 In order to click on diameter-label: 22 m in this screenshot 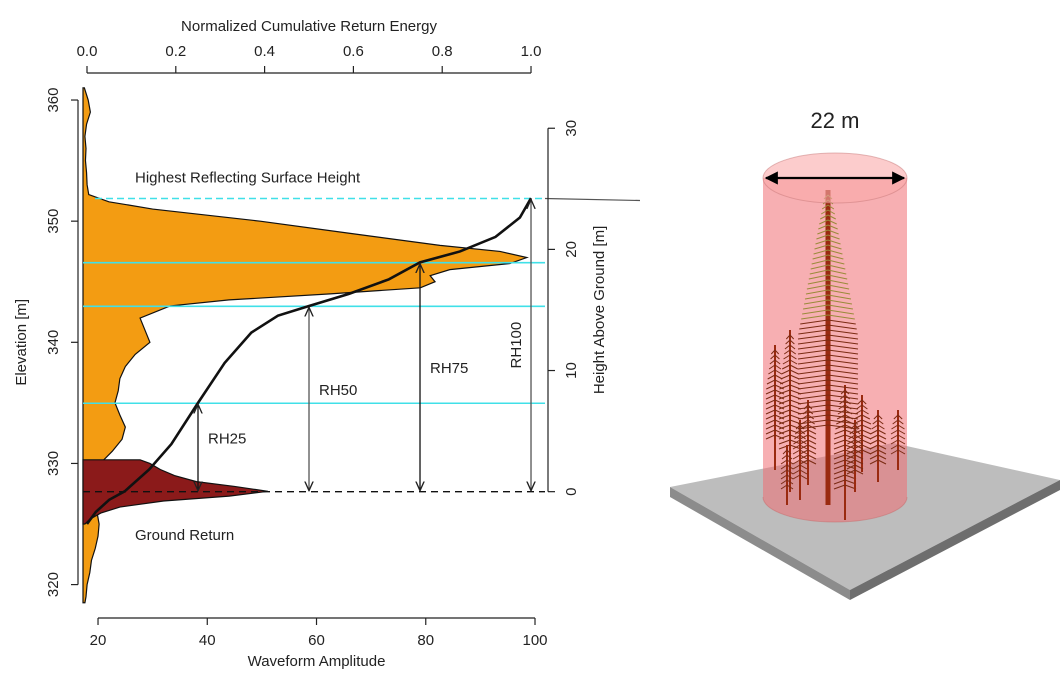, I will do `click(835, 120)`.